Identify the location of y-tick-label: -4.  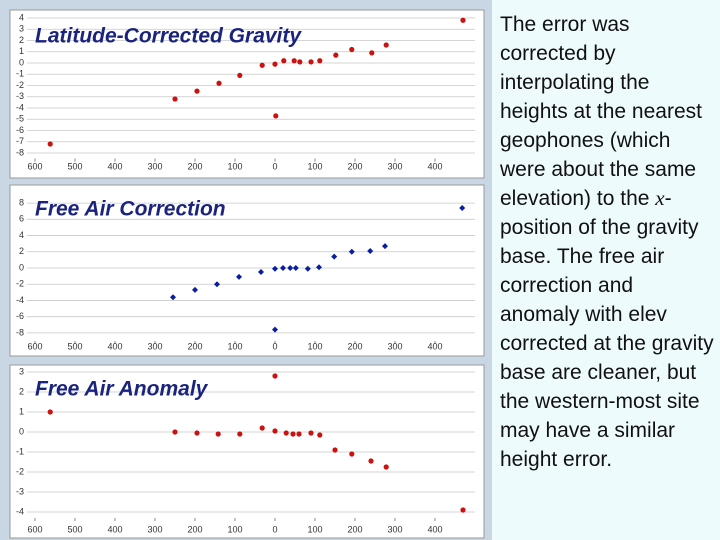
(20, 107).